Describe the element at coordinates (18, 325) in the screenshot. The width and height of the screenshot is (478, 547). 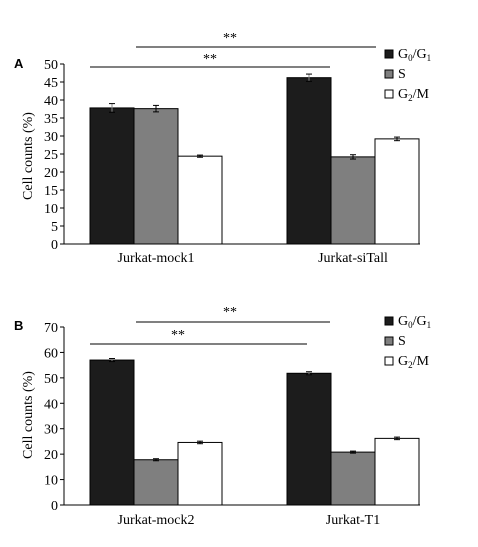
I see `panel-b-label: B` at that location.